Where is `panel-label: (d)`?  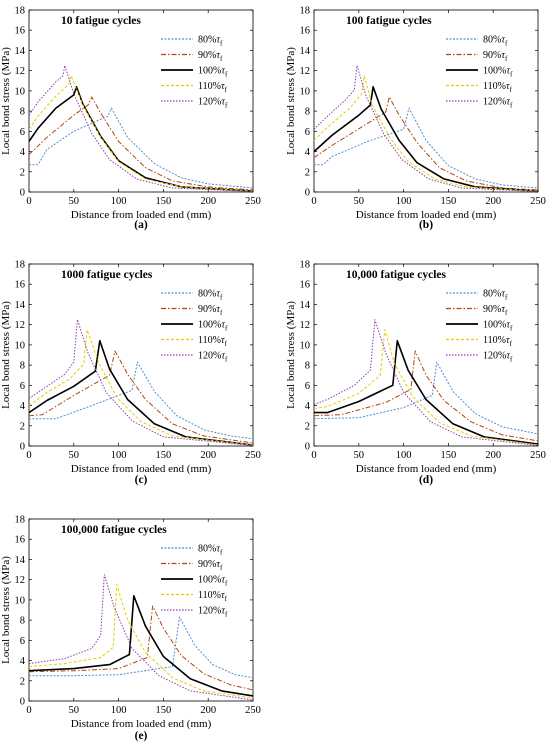
panel-label: (d) is located at coordinates (426, 480).